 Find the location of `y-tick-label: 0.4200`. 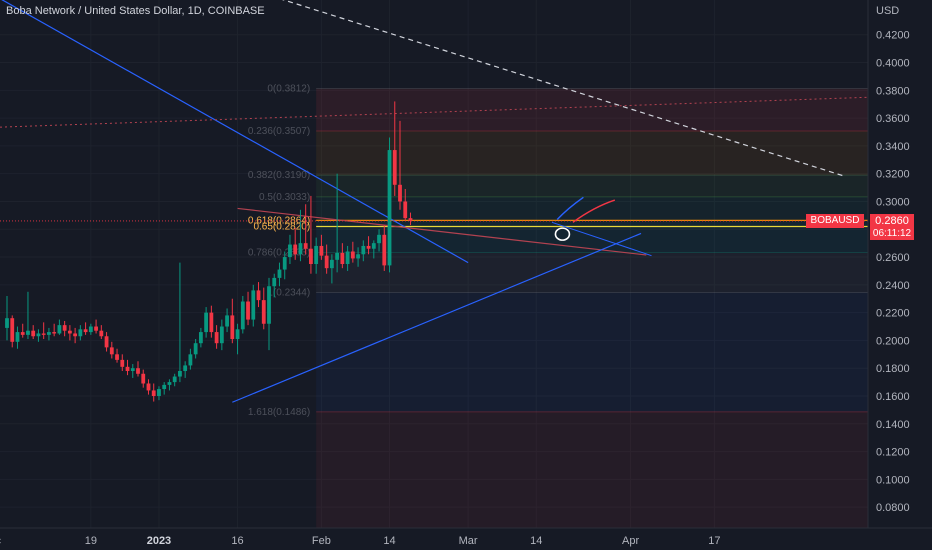

y-tick-label: 0.4200 is located at coordinates (893, 36).